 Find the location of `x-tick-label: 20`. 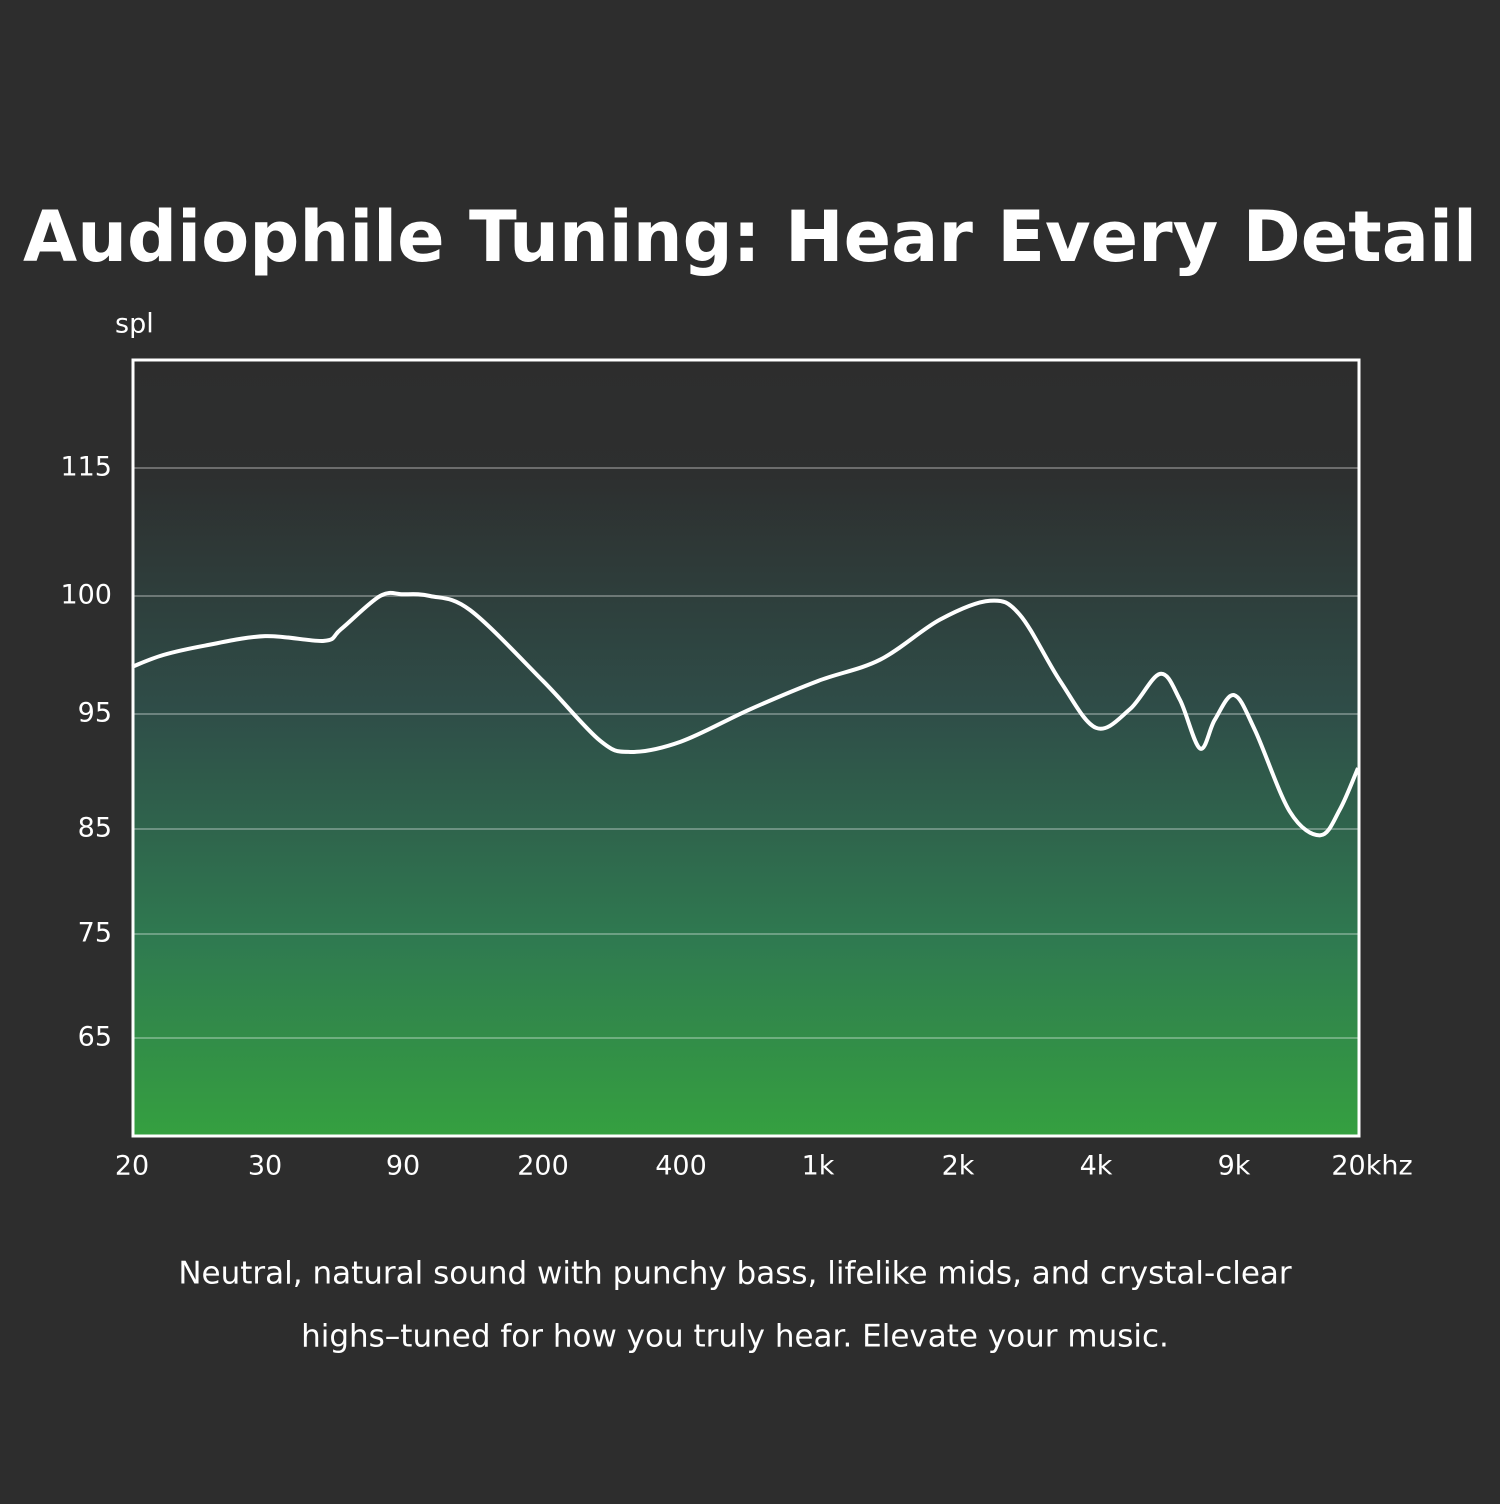

x-tick-label: 20 is located at coordinates (132, 1166).